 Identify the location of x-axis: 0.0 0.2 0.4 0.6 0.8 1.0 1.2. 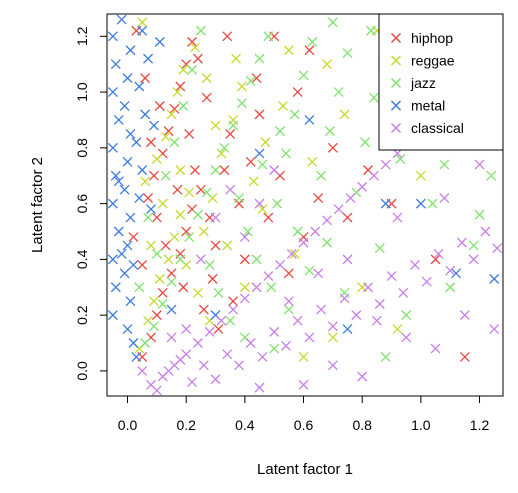
(304, 414).